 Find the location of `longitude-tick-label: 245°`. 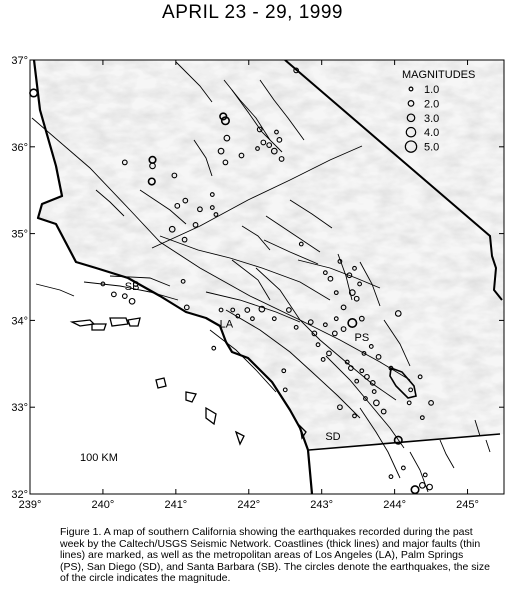

longitude-tick-label: 245° is located at coordinates (467, 505).